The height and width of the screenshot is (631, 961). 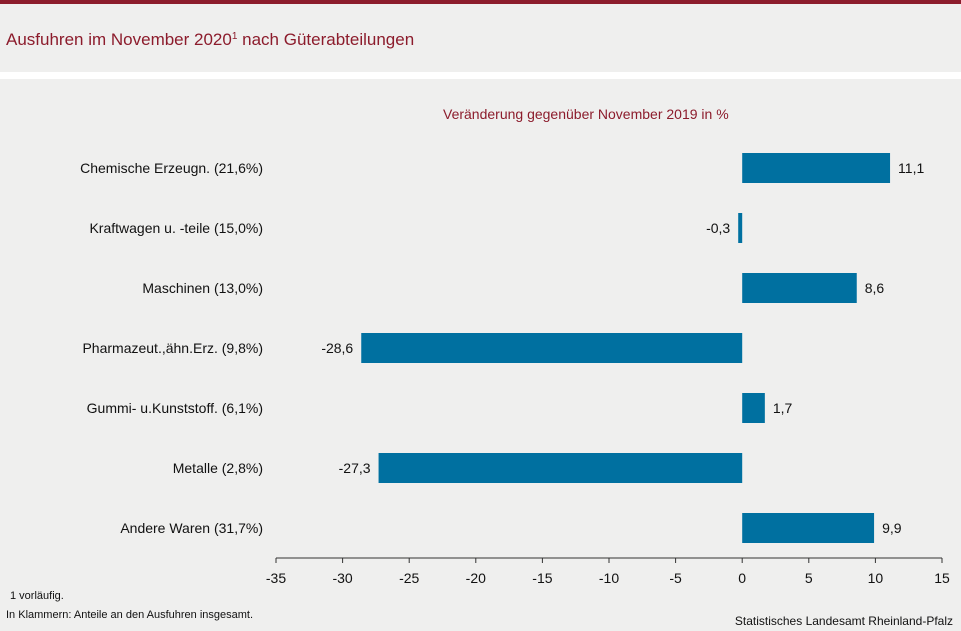 What do you see at coordinates (119, 39) in the screenshot?
I see `chart-title-text: Ausfuhren im November 2020` at bounding box center [119, 39].